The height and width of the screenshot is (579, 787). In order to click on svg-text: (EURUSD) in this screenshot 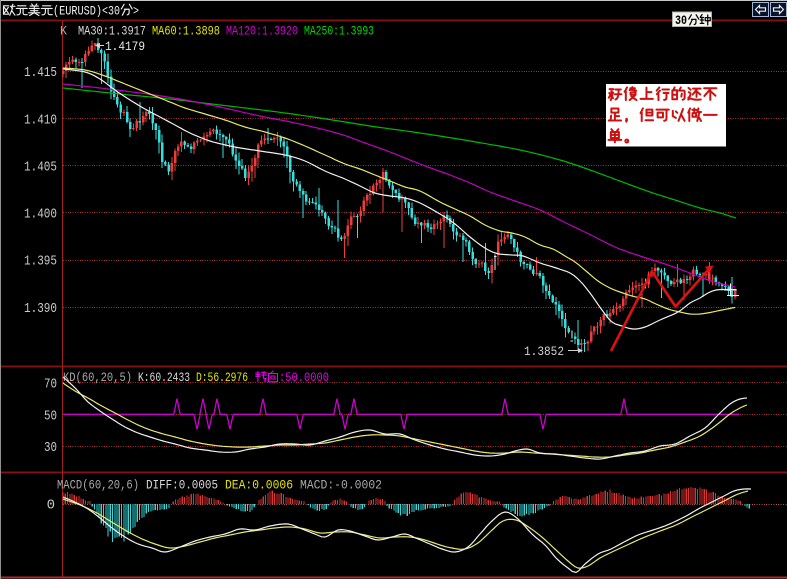, I will do `click(77, 12)`.